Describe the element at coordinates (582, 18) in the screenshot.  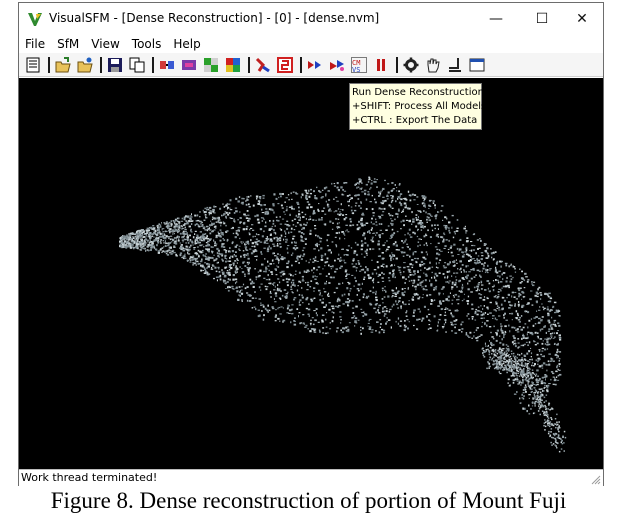
I see `close-button: ✕` at that location.